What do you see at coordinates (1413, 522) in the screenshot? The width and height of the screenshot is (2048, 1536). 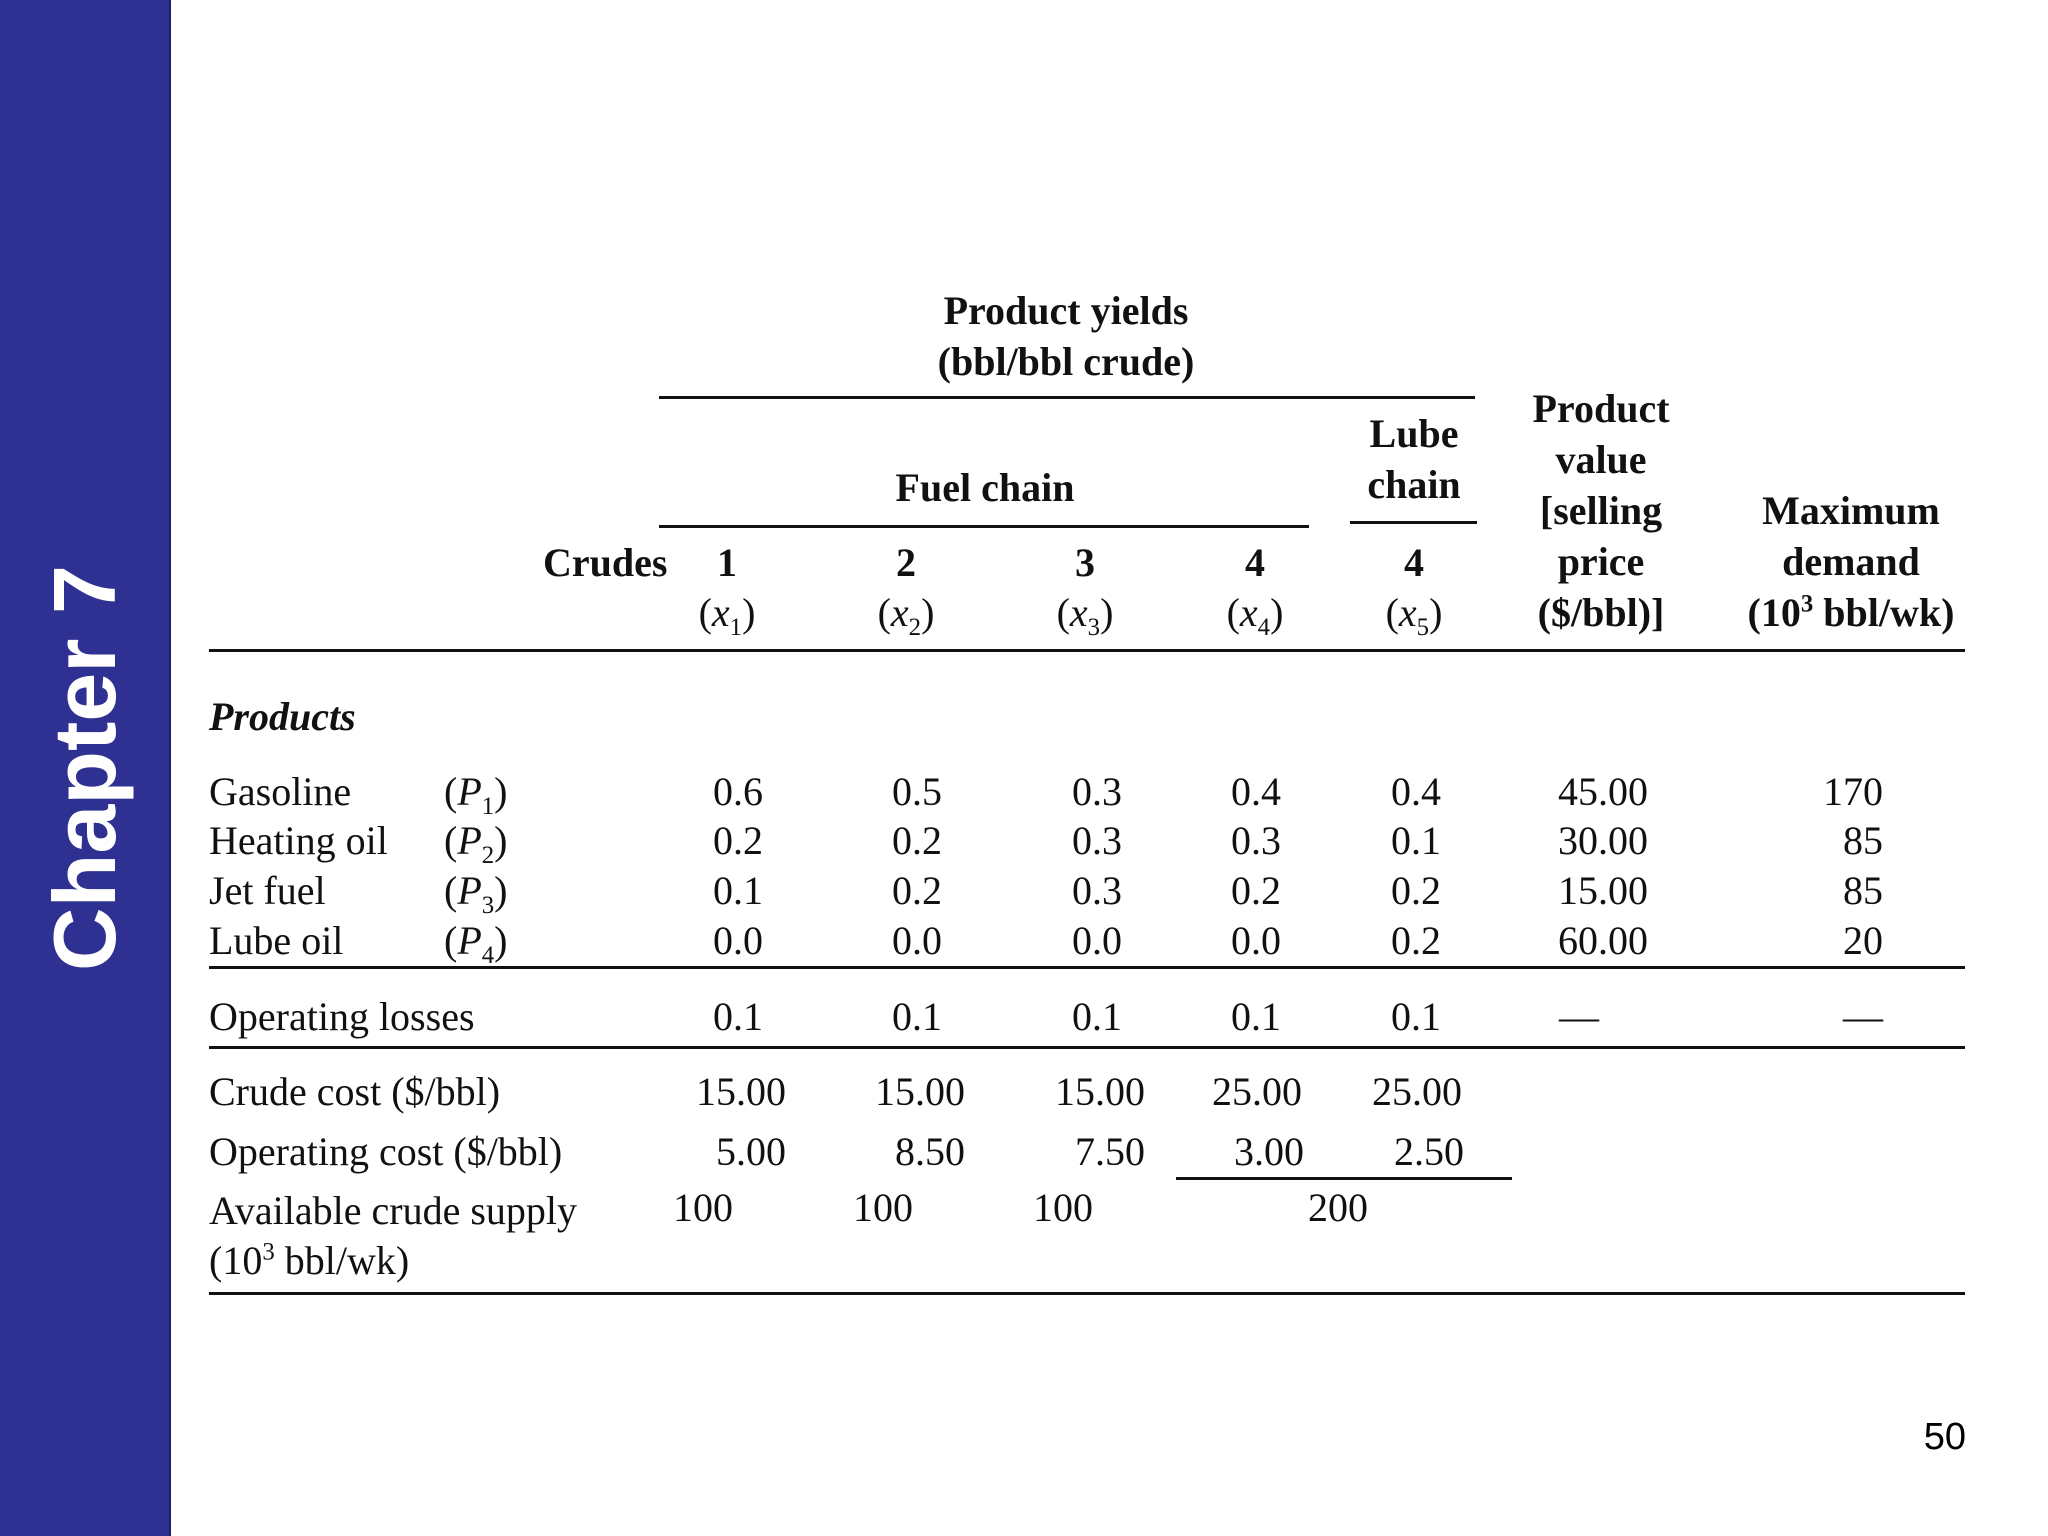 I see `lube-chain-rule` at bounding box center [1413, 522].